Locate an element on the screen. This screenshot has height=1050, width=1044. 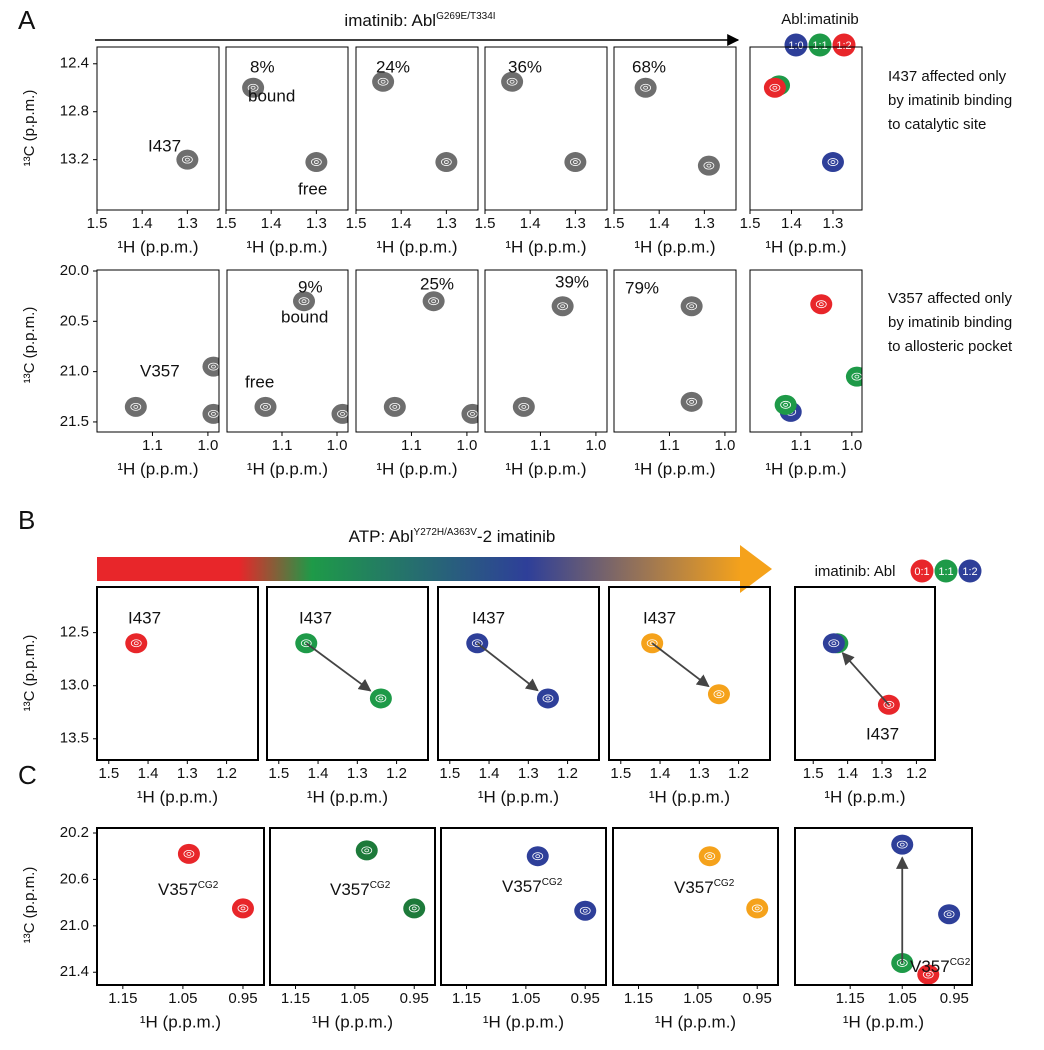
legend-label: 1:0 is located at coordinates (795, 46).